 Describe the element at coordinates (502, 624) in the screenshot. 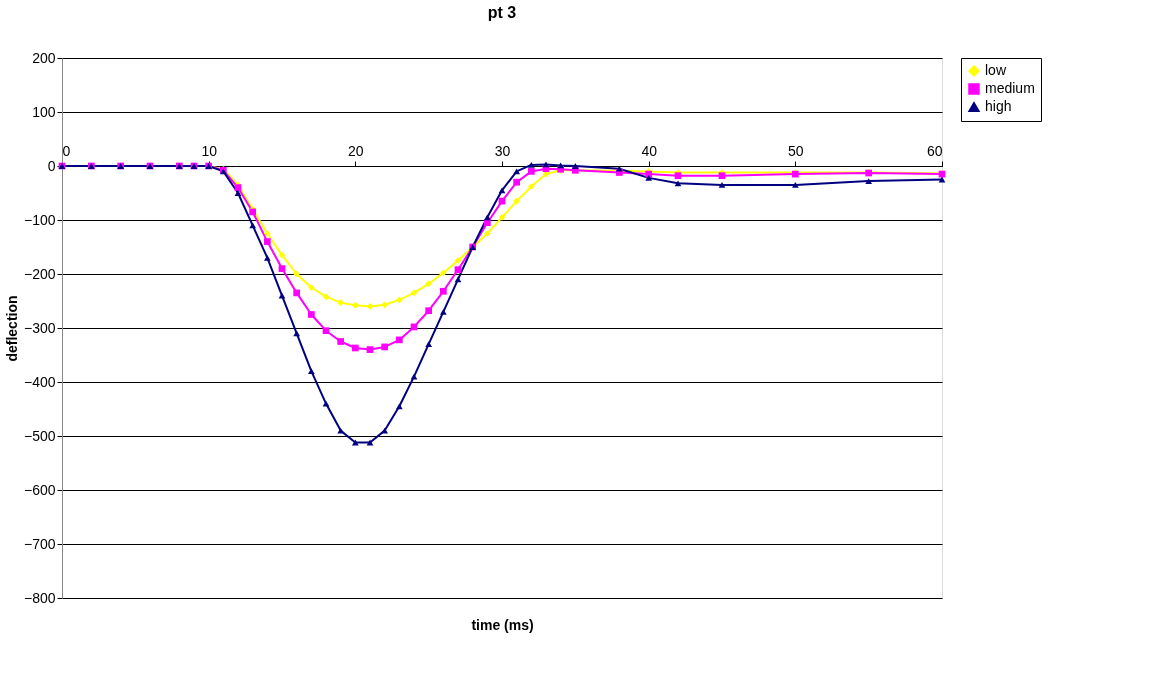

I see `x-axis-title: time (ms)` at that location.